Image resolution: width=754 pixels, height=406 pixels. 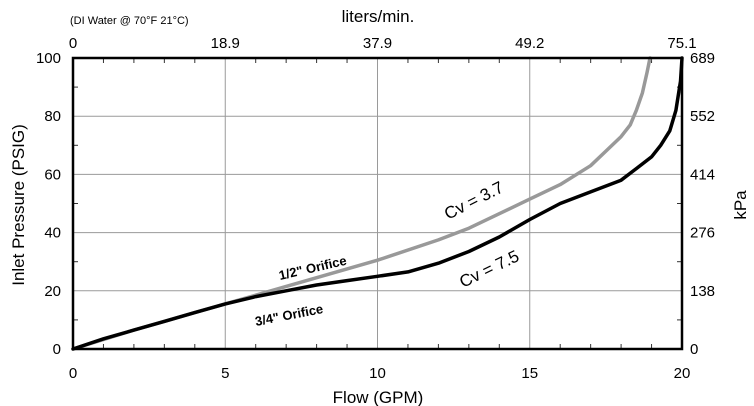 What do you see at coordinates (129, 21) in the screenshot?
I see `condition-note: (DI Water @ 70°F 21°C)` at bounding box center [129, 21].